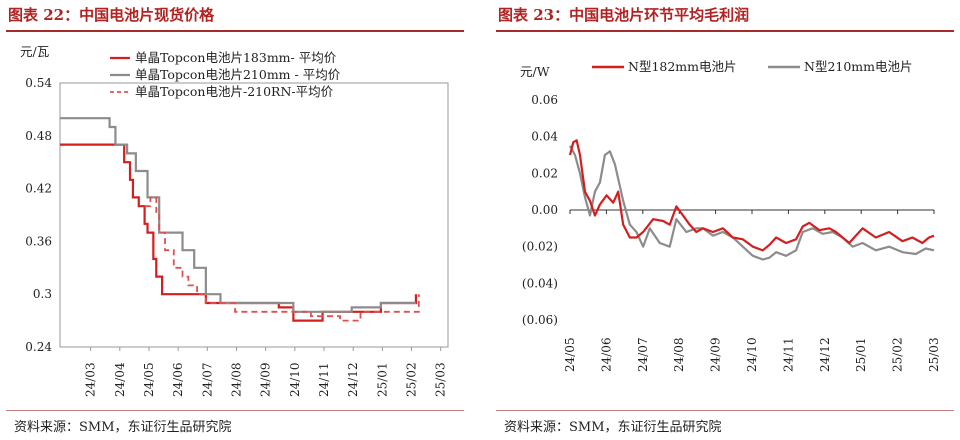 The image size is (960, 440). I want to click on y-axis-unit: 元/瓦, so click(34, 51).